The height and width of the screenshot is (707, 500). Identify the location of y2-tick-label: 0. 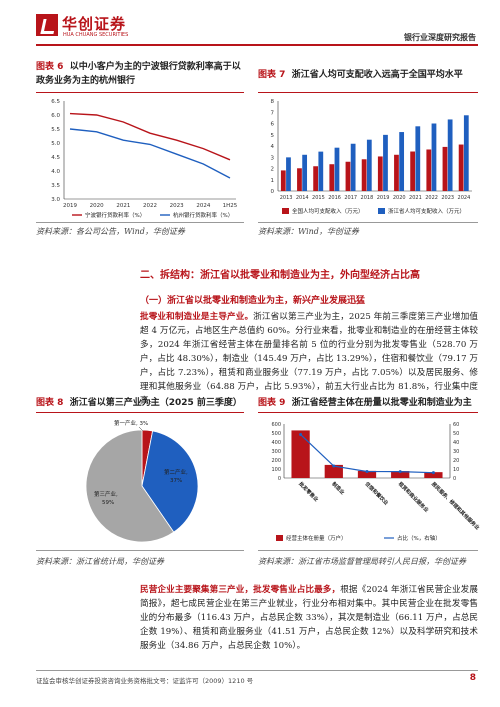
(454, 479).